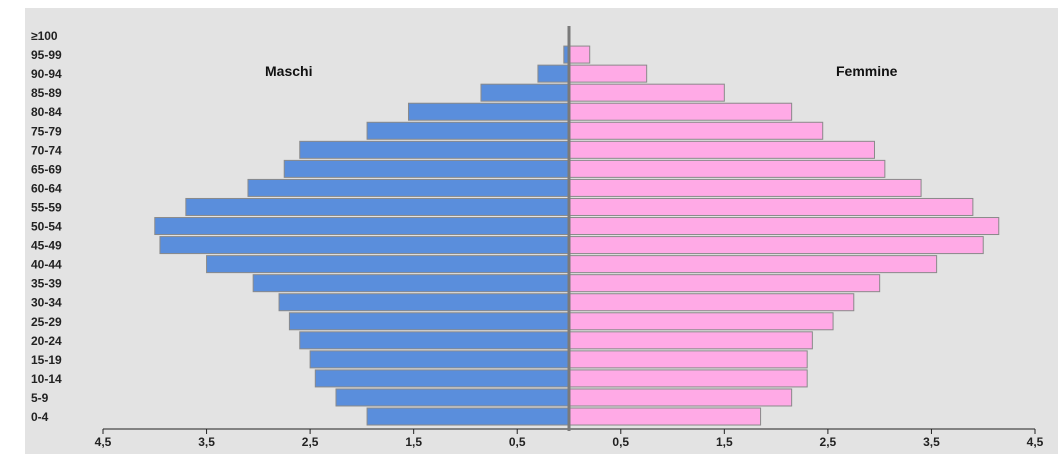 This screenshot has height=459, width=1061. What do you see at coordinates (46, 265) in the screenshot?
I see `age-group-label: 40-44` at bounding box center [46, 265].